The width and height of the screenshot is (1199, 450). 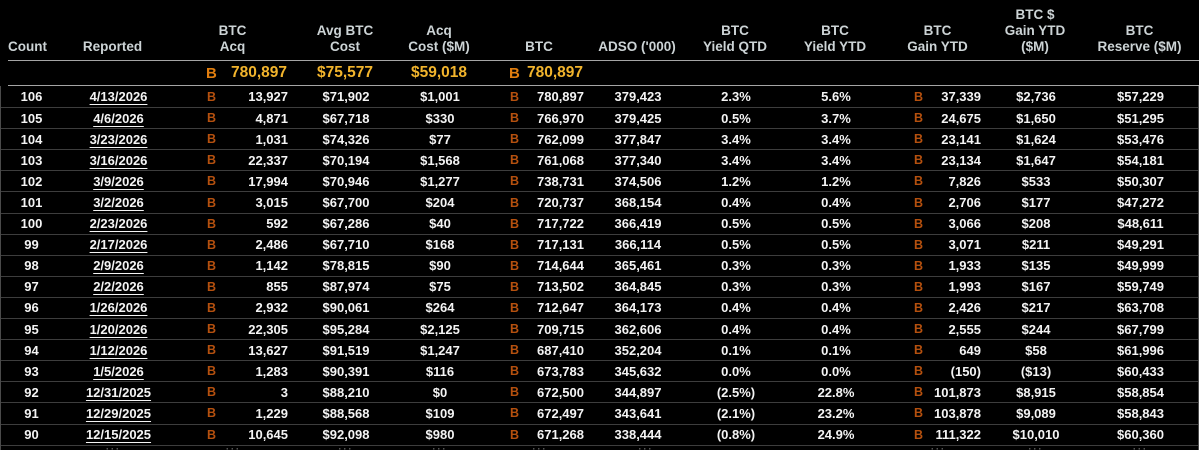 I want to click on adso-cell: 362,606, so click(x=638, y=329).